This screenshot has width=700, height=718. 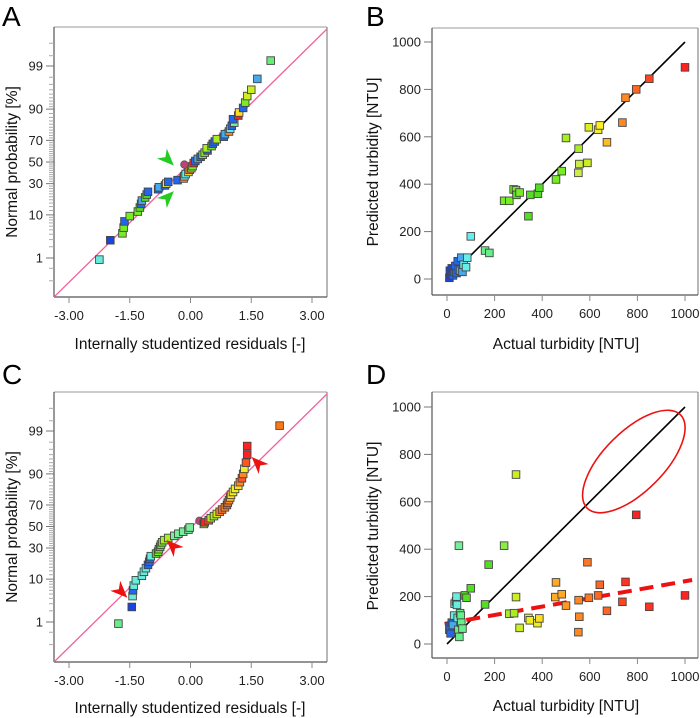 What do you see at coordinates (311, 315) in the screenshot?
I see `panel-a-xtick-label: 3.00` at bounding box center [311, 315].